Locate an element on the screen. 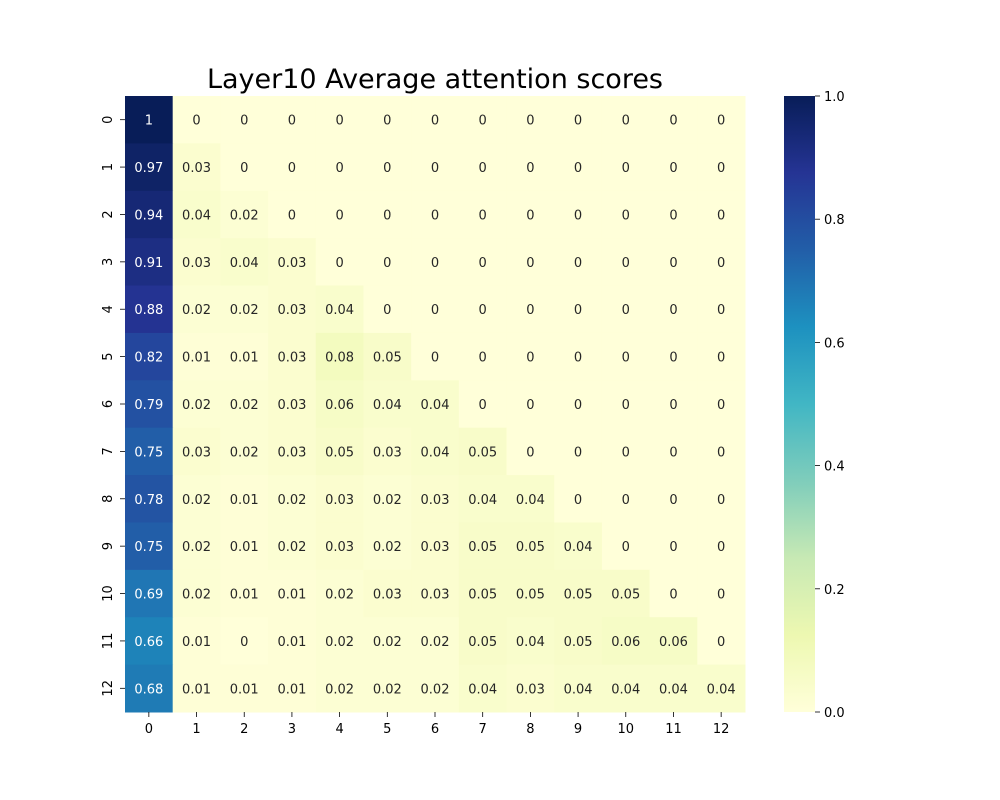 This screenshot has height=800, width=1000. y-tick-label: 8 is located at coordinates (108, 499).